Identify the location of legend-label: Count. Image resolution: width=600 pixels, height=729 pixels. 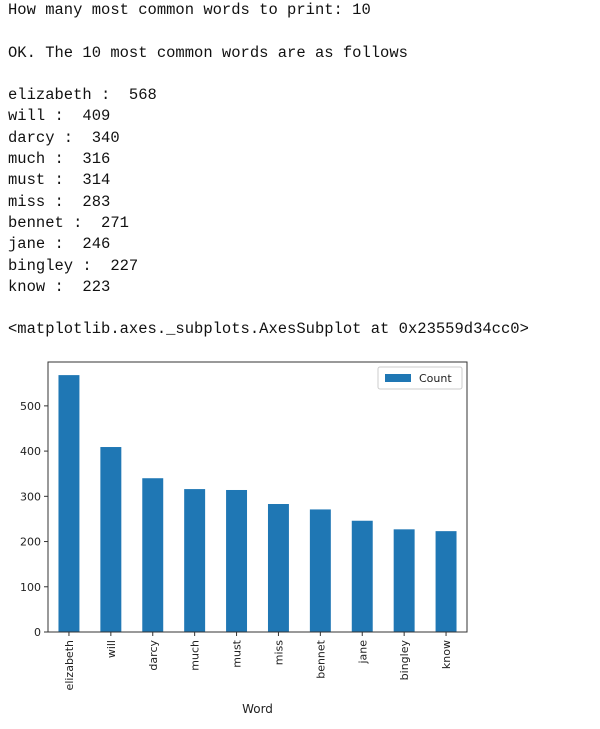
(435, 378).